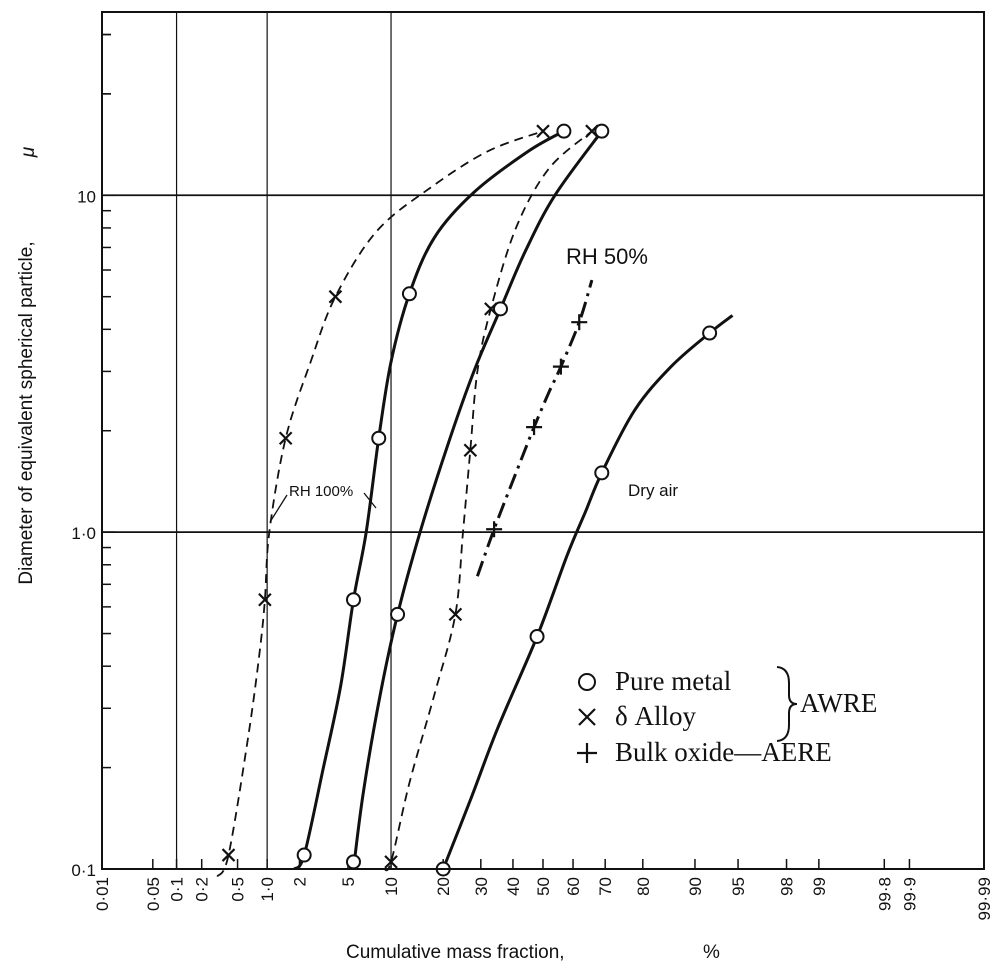 The height and width of the screenshot is (976, 998). Describe the element at coordinates (267, 889) in the screenshot. I see `x-tick-label: 1·0` at that location.